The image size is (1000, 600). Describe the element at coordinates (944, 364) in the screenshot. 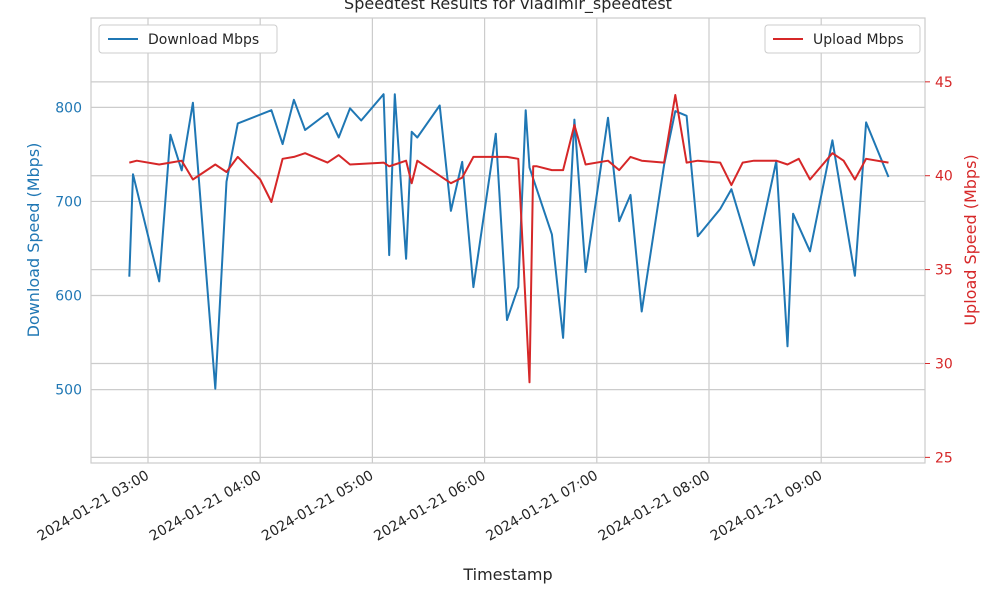

I see `y-right-tick-label: 30` at that location.